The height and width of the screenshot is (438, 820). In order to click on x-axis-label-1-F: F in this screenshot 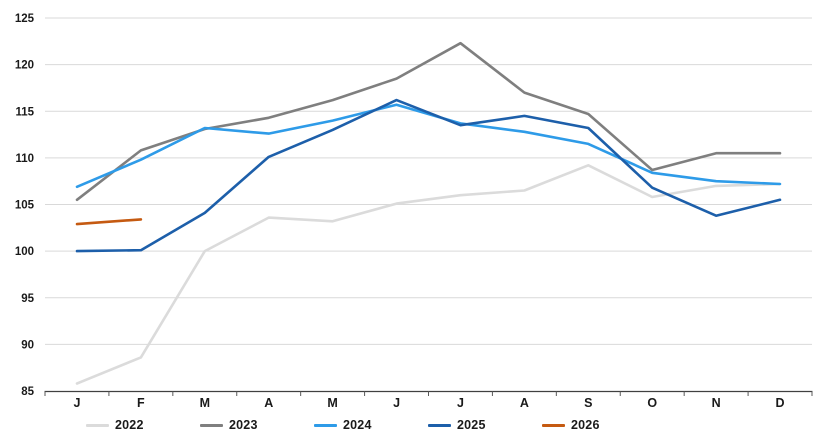, I will do `click(141, 403)`.